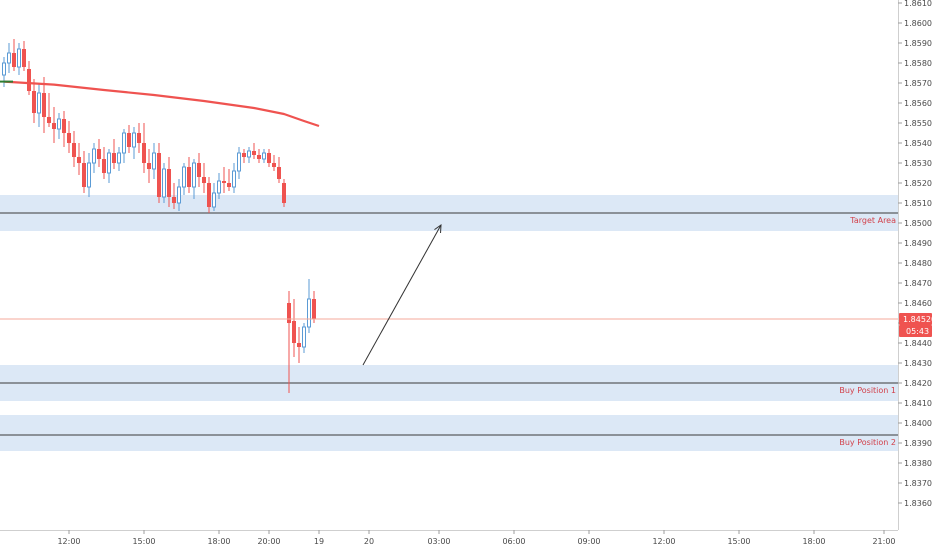 The height and width of the screenshot is (550, 932). What do you see at coordinates (918, 263) in the screenshot?
I see `price-tick-label: 1.84800` at bounding box center [918, 263].